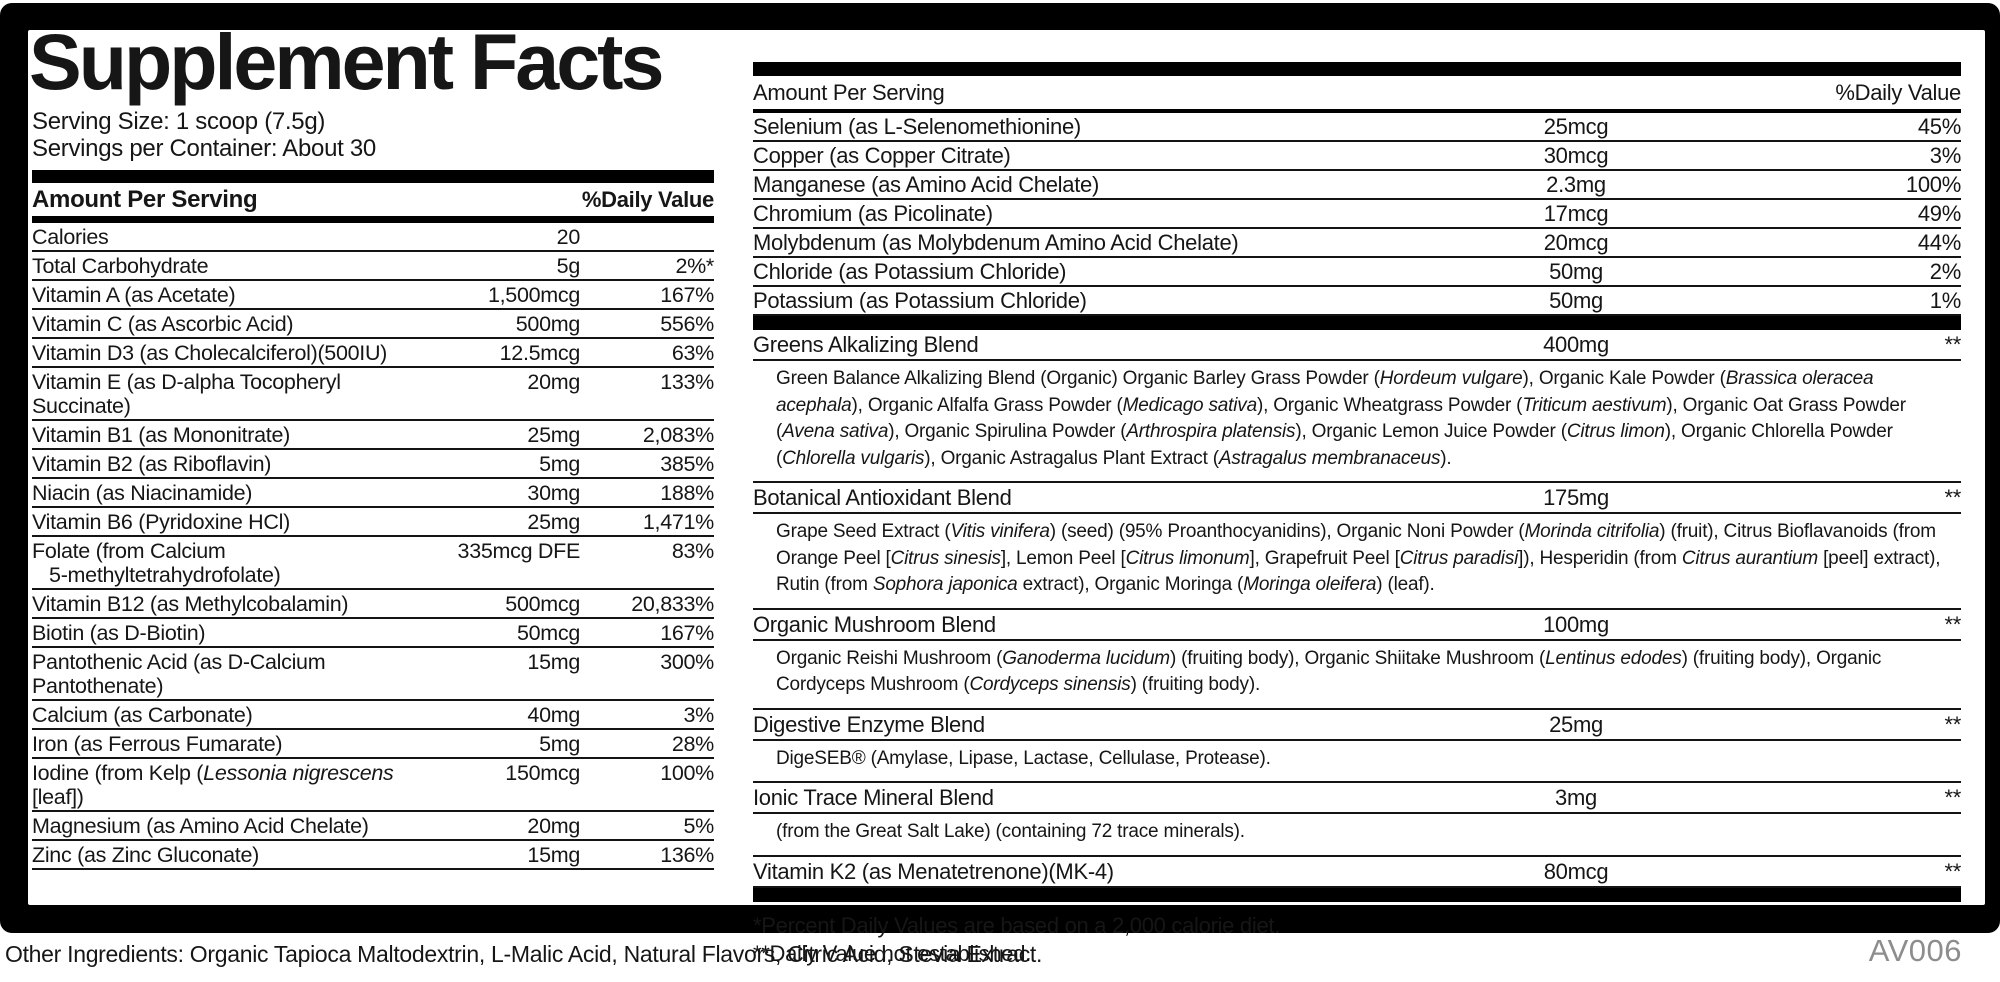 This screenshot has width=2000, height=982. What do you see at coordinates (346, 61) in the screenshot?
I see `page-title: Supplement Facts` at bounding box center [346, 61].